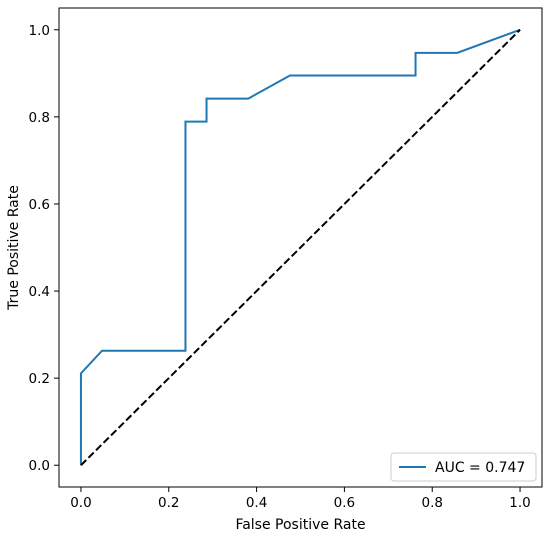 The image size is (550, 539). Describe the element at coordinates (39, 205) in the screenshot. I see `y-tick-label: 0.6` at that location.